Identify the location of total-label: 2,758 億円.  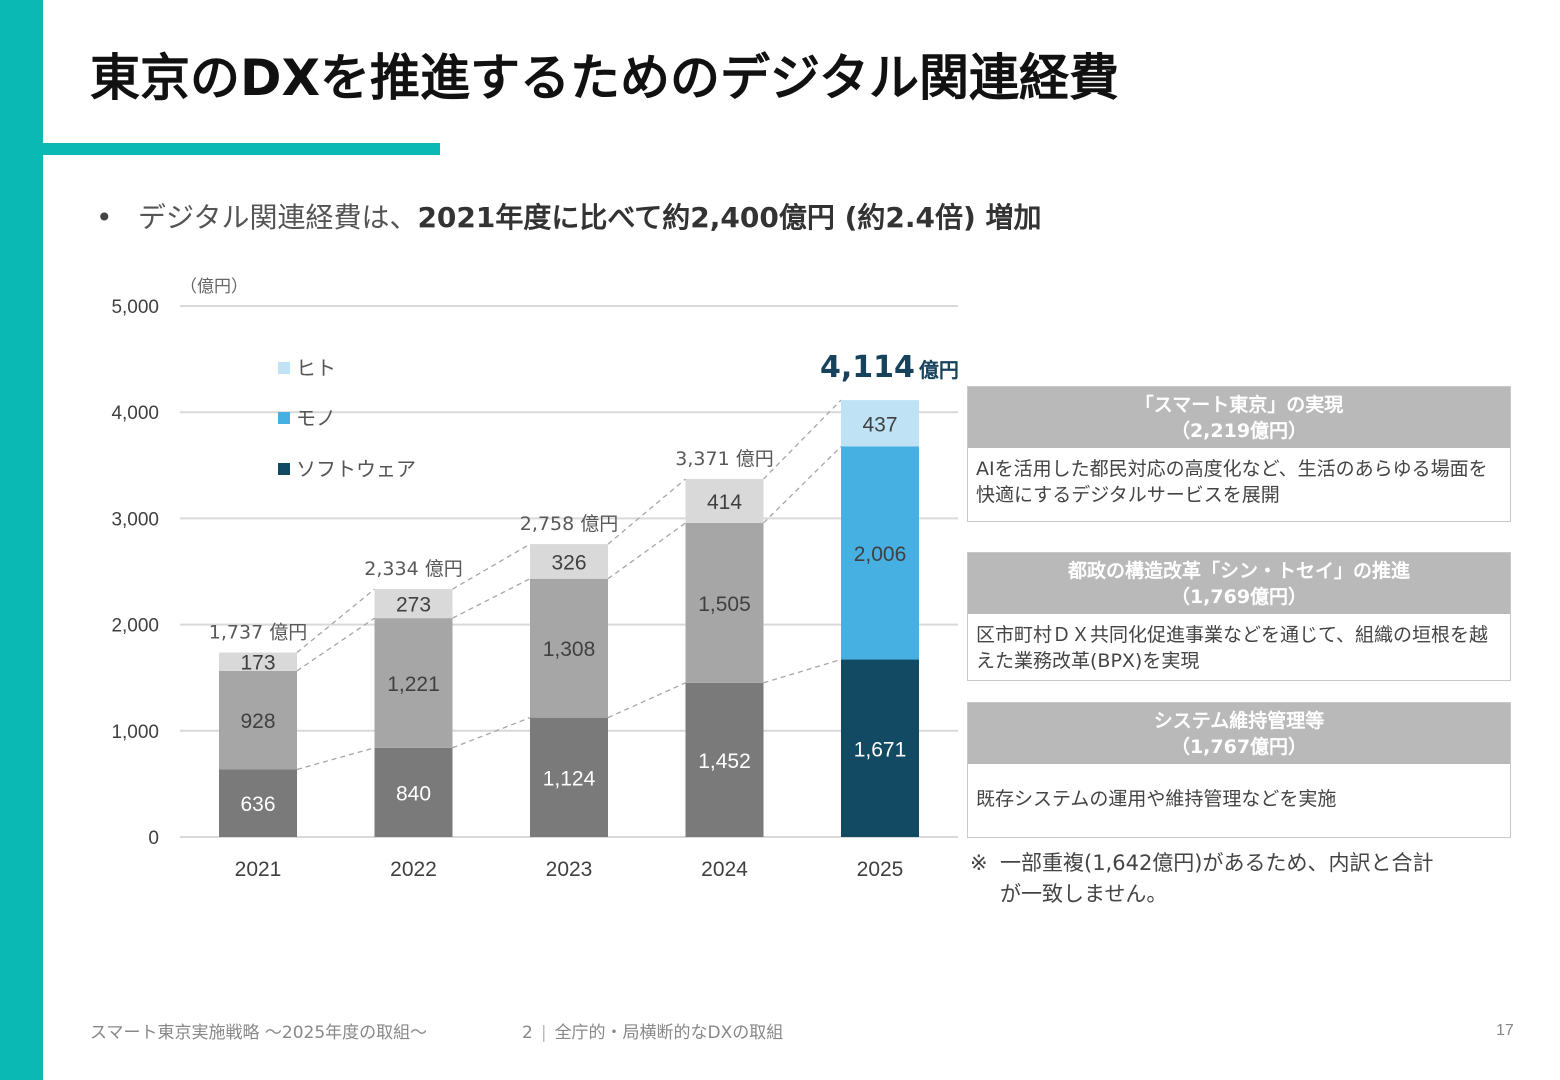
(569, 524).